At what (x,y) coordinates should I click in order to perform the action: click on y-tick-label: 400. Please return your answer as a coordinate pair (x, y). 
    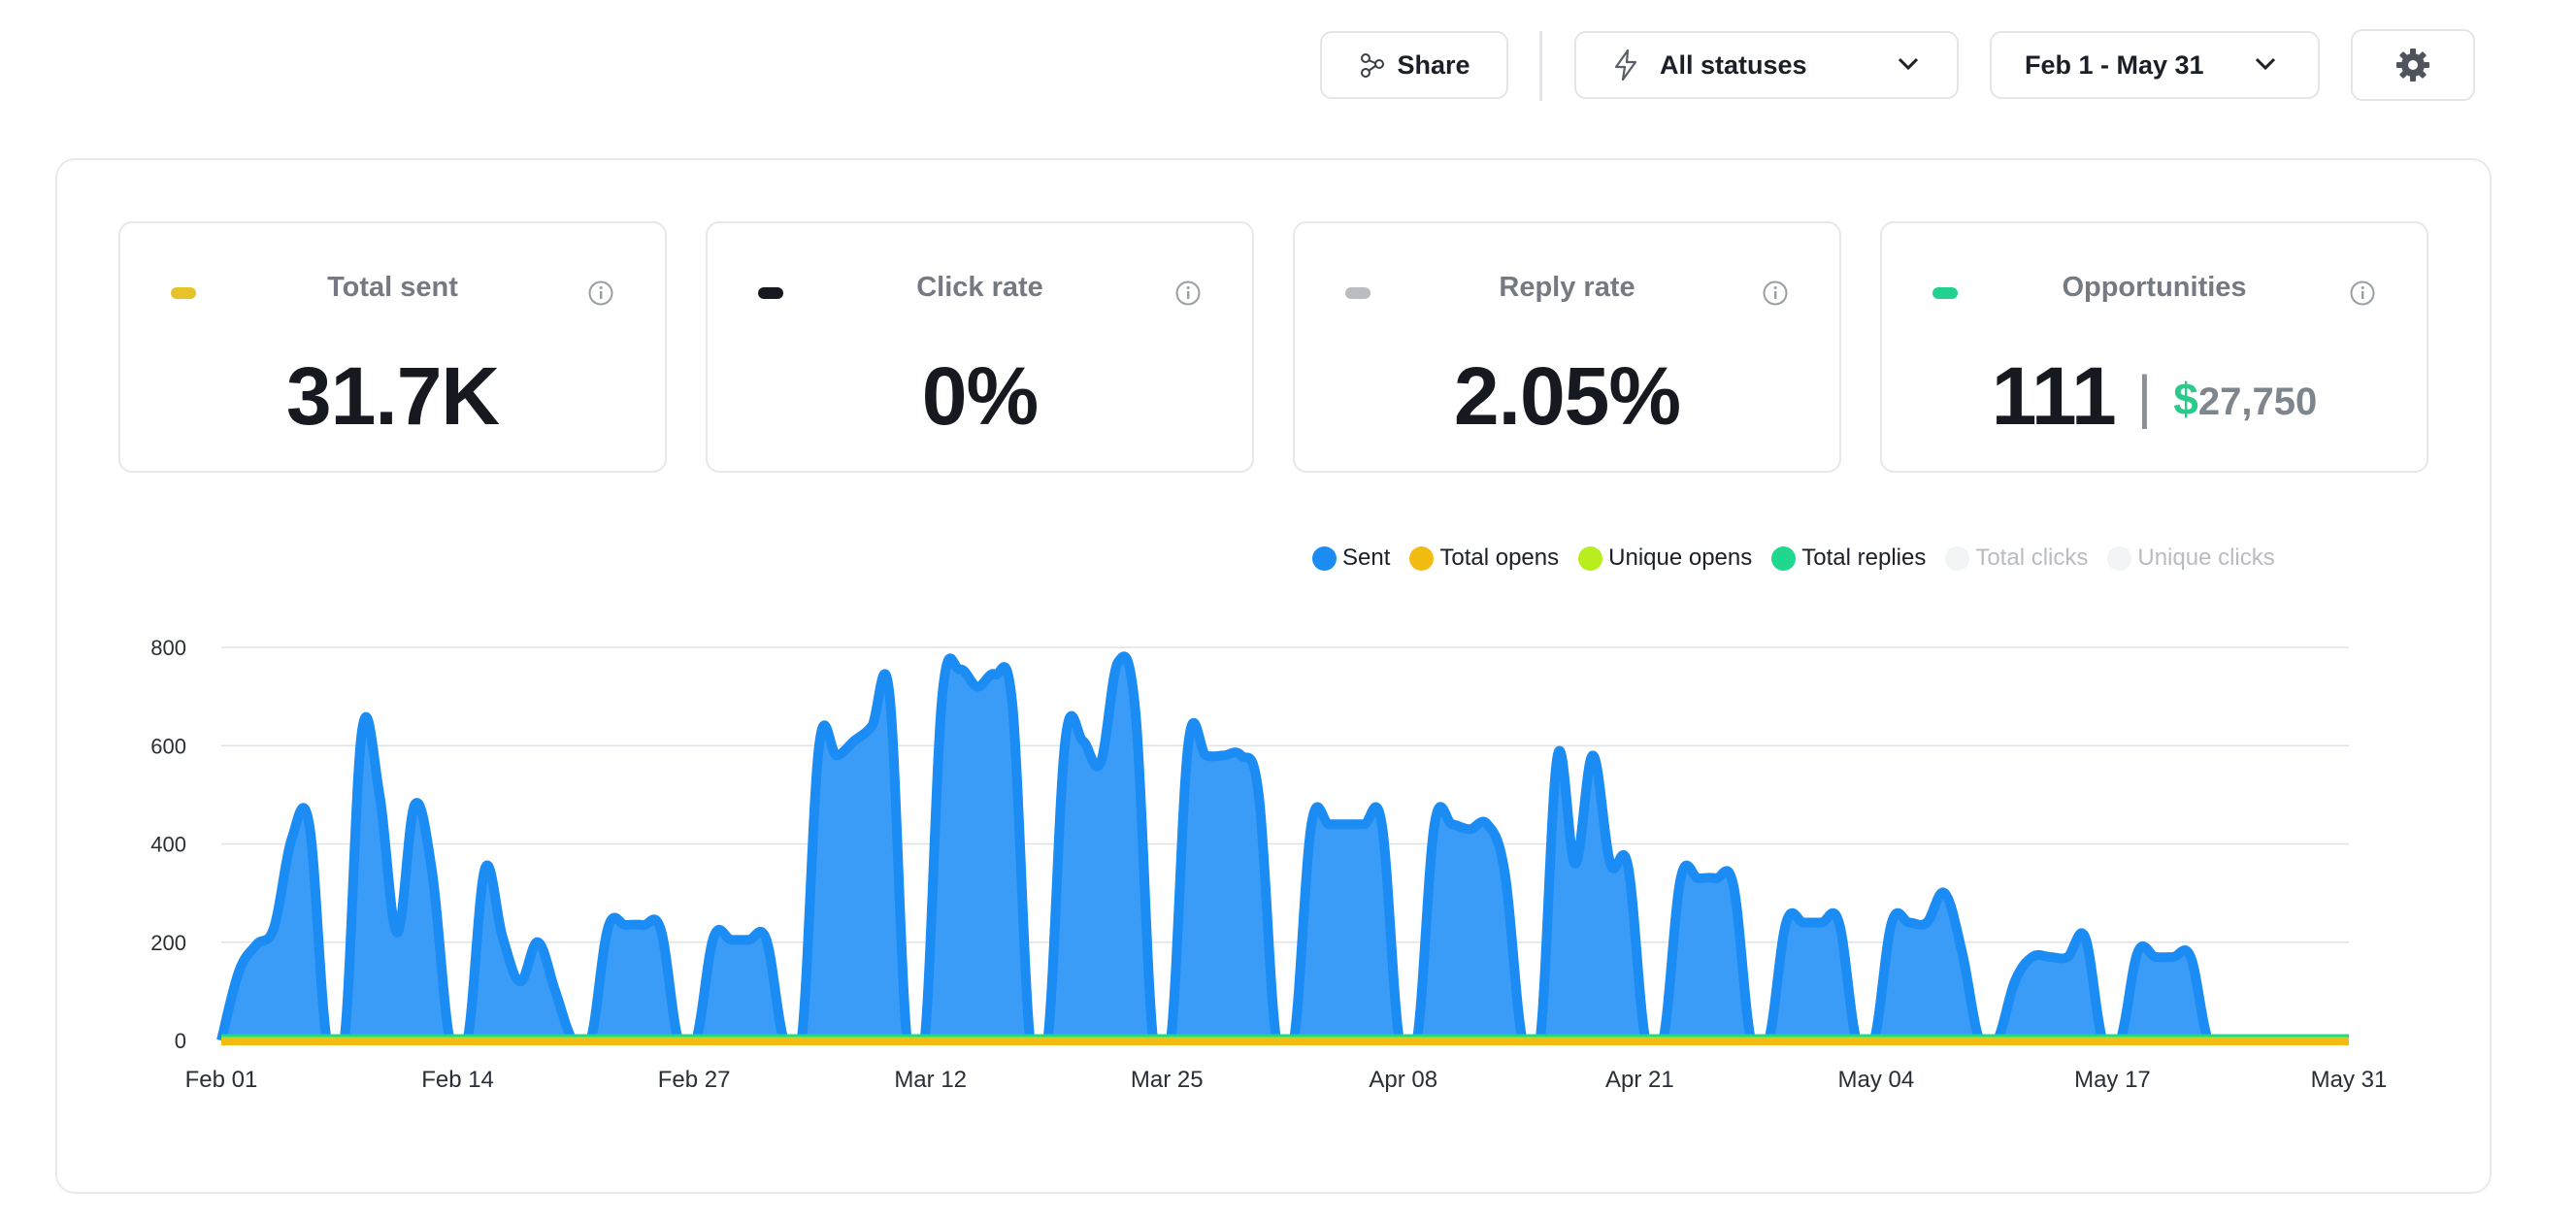
    Looking at the image, I should click on (168, 845).